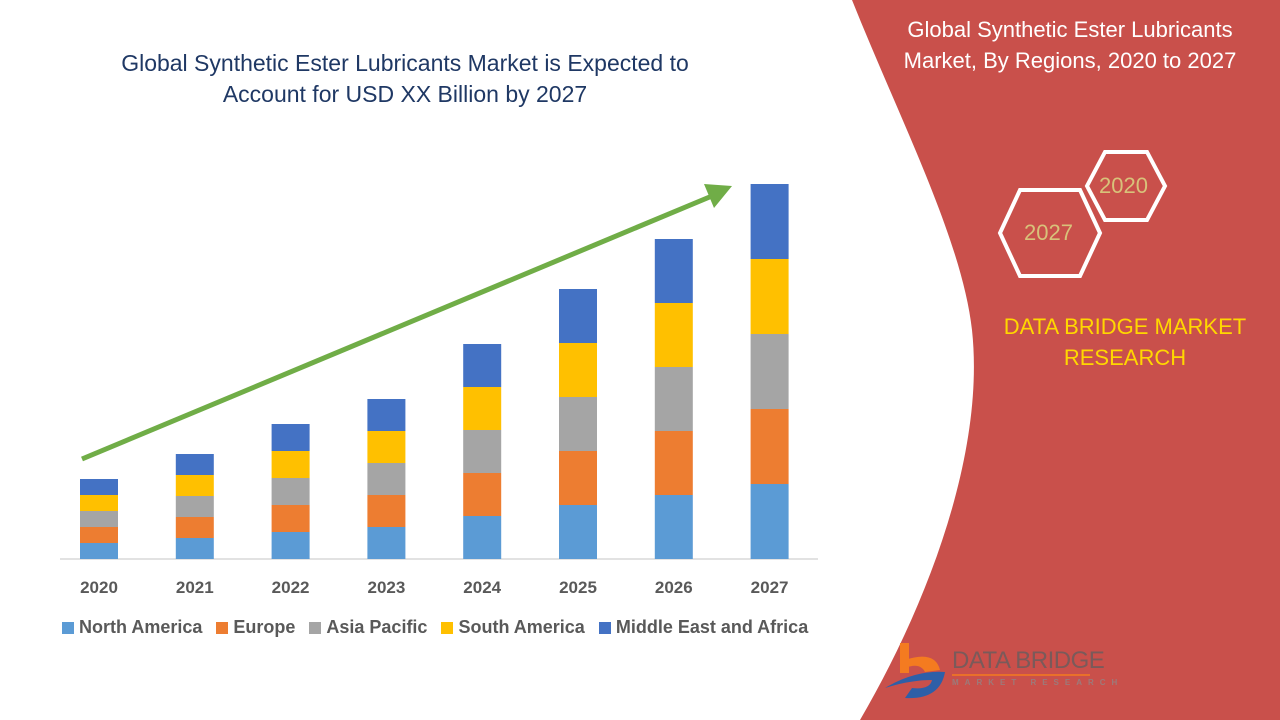 This screenshot has width=1280, height=720. Describe the element at coordinates (386, 447) in the screenshot. I see `bar-2023-south-america` at that location.